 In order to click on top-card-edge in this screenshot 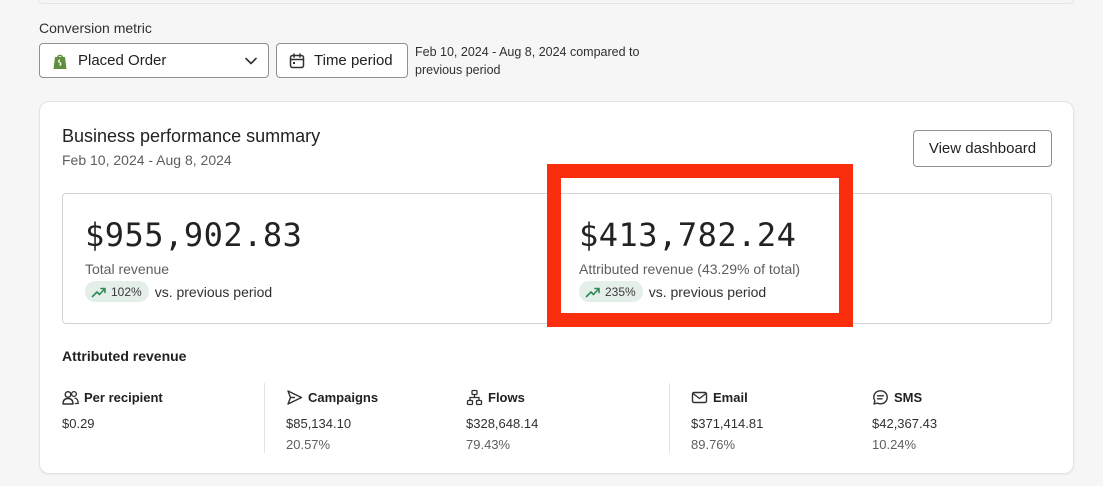, I will do `click(556, 2)`.